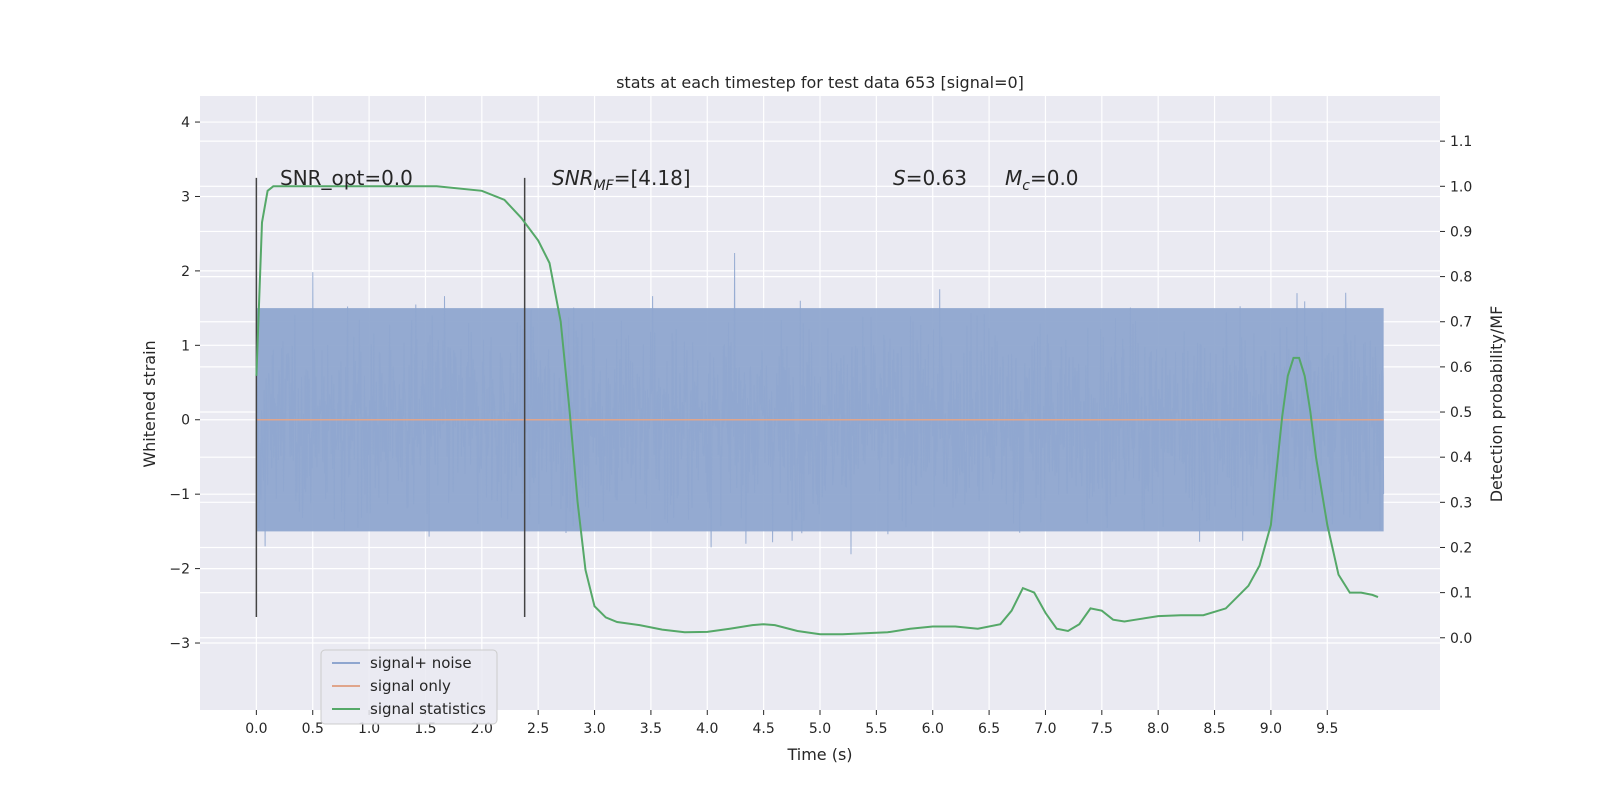  Describe the element at coordinates (185, 272) in the screenshot. I see `y-tick-label: 2` at that location.